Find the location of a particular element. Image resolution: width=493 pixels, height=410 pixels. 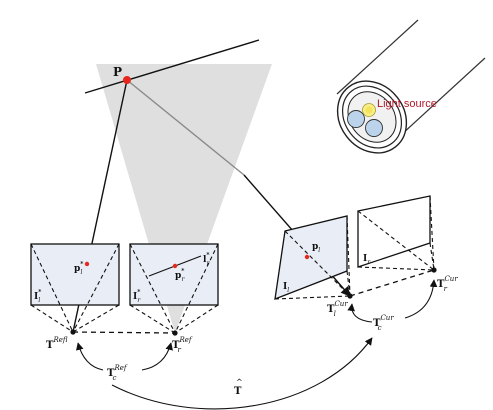

label-T-hat-accent: ^ is located at coordinates (239, 382).